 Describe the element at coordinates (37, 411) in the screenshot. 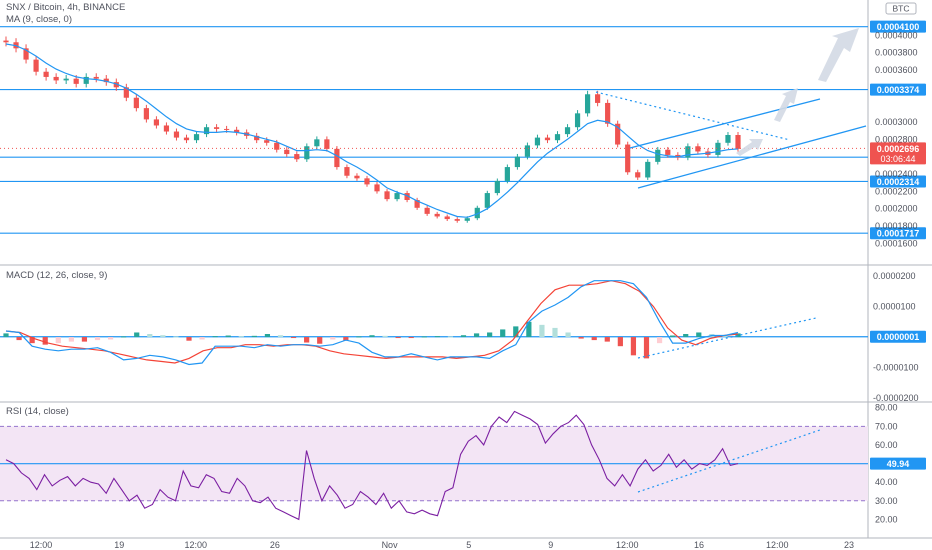

I see `rsi-indicator-label: RSI (14, close)` at that location.